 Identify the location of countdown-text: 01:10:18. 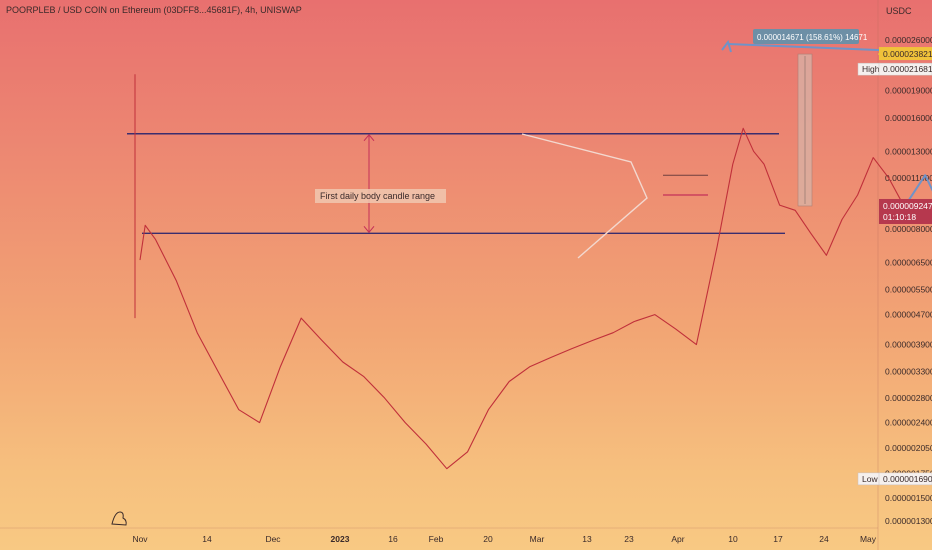
(899, 217).